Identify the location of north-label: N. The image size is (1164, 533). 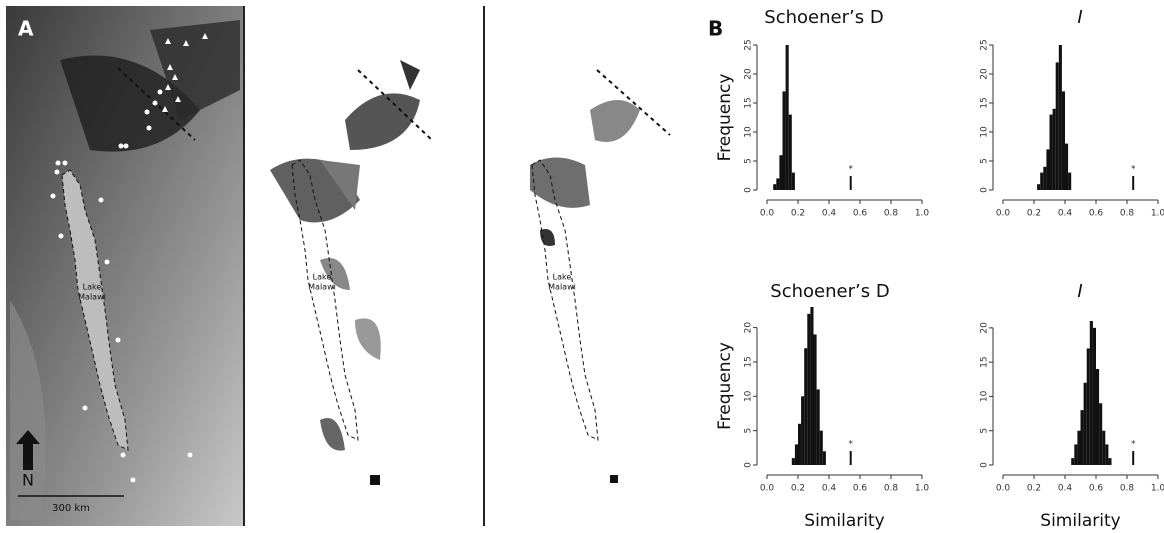
(28, 480).